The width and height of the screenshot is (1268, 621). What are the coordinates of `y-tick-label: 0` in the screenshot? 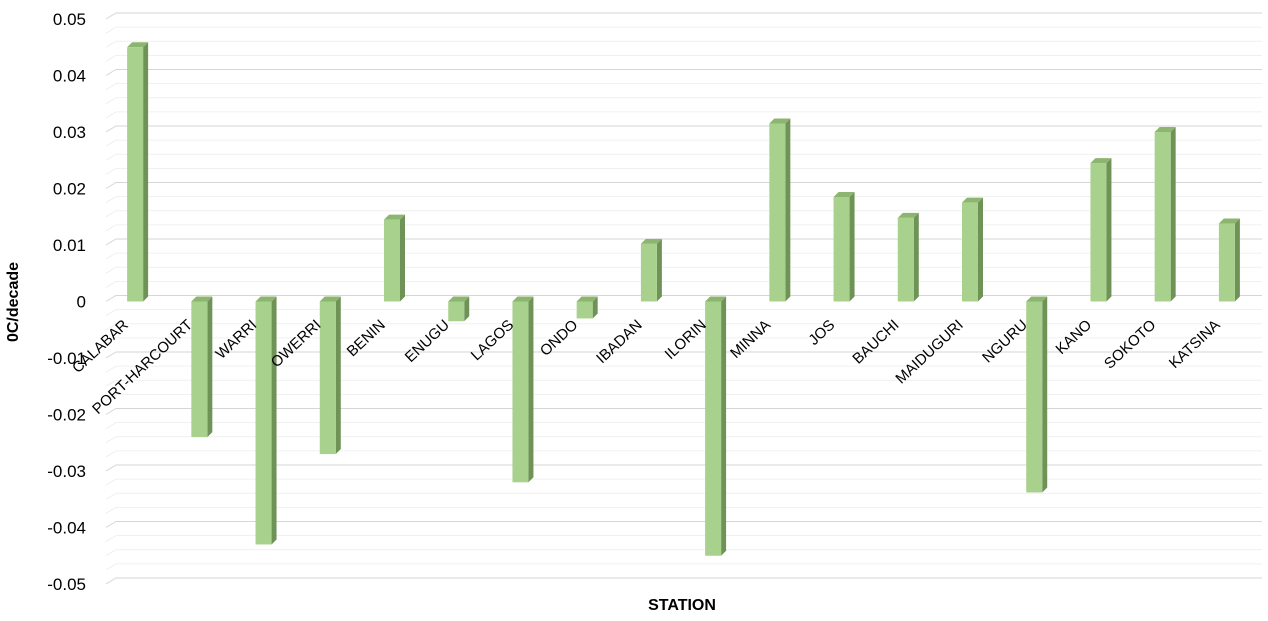 It's located at (81, 302).